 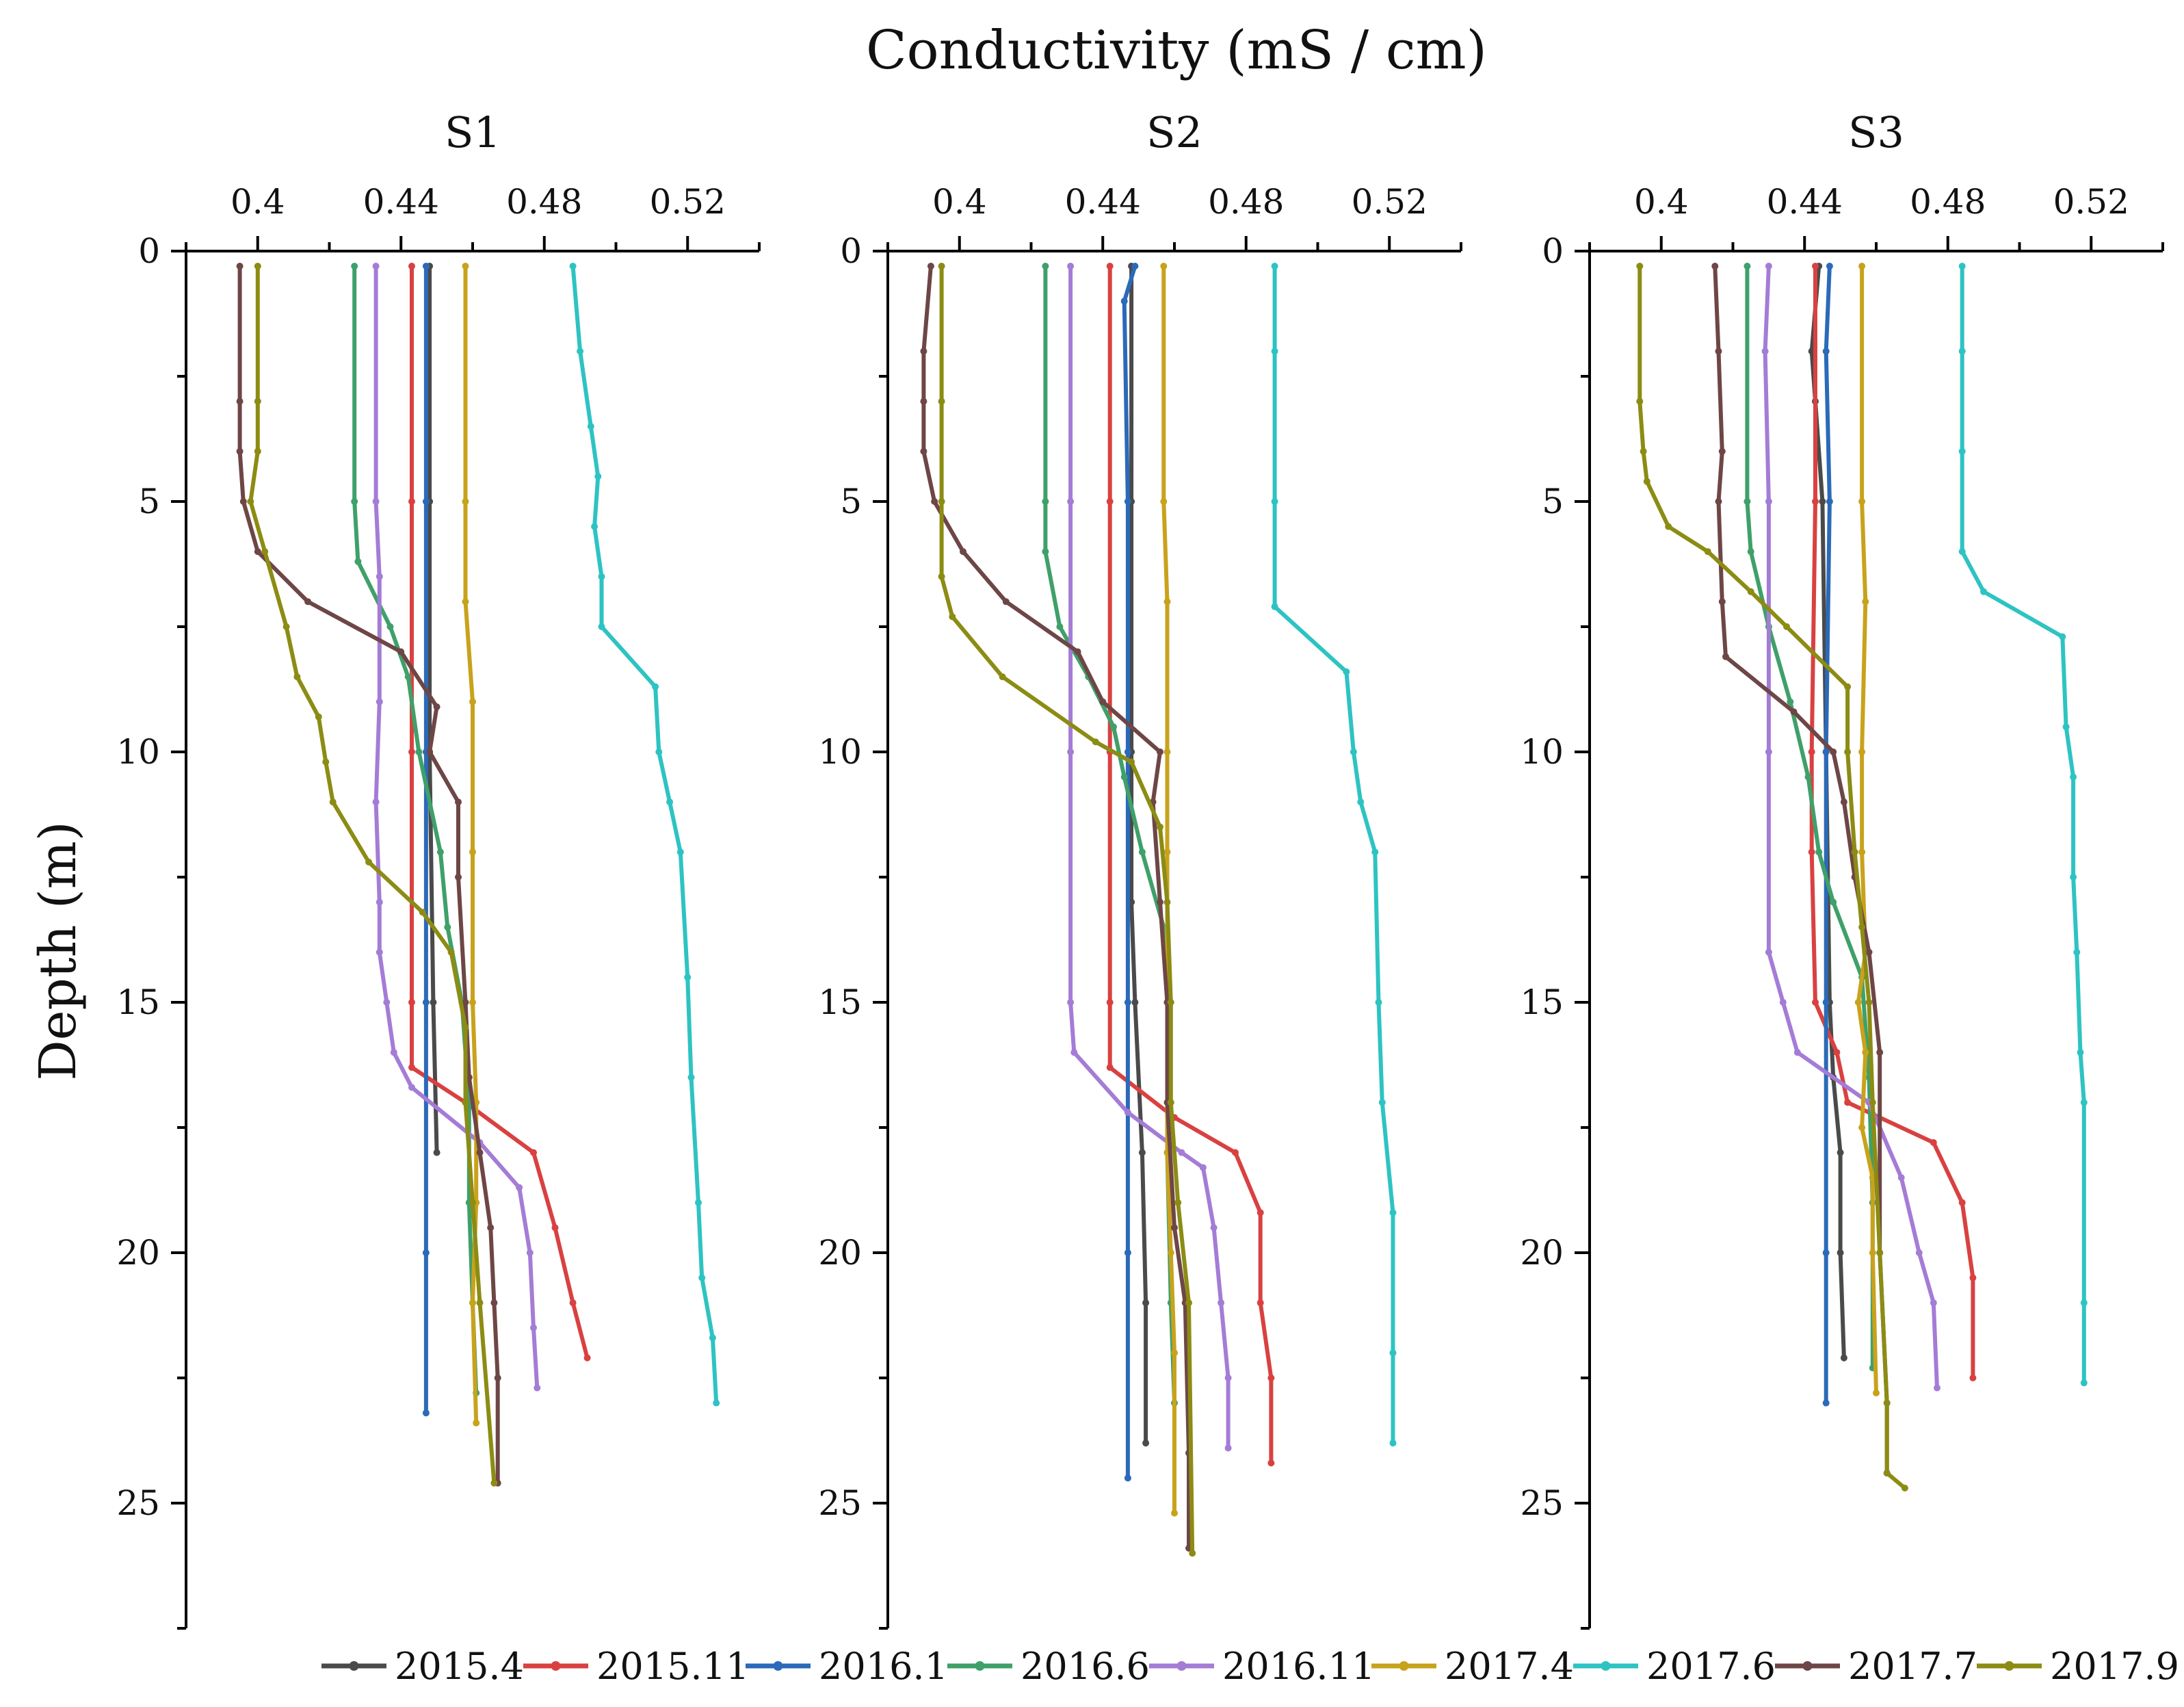 I want to click on x-tick-label: 0.52, so click(x=2091, y=202).